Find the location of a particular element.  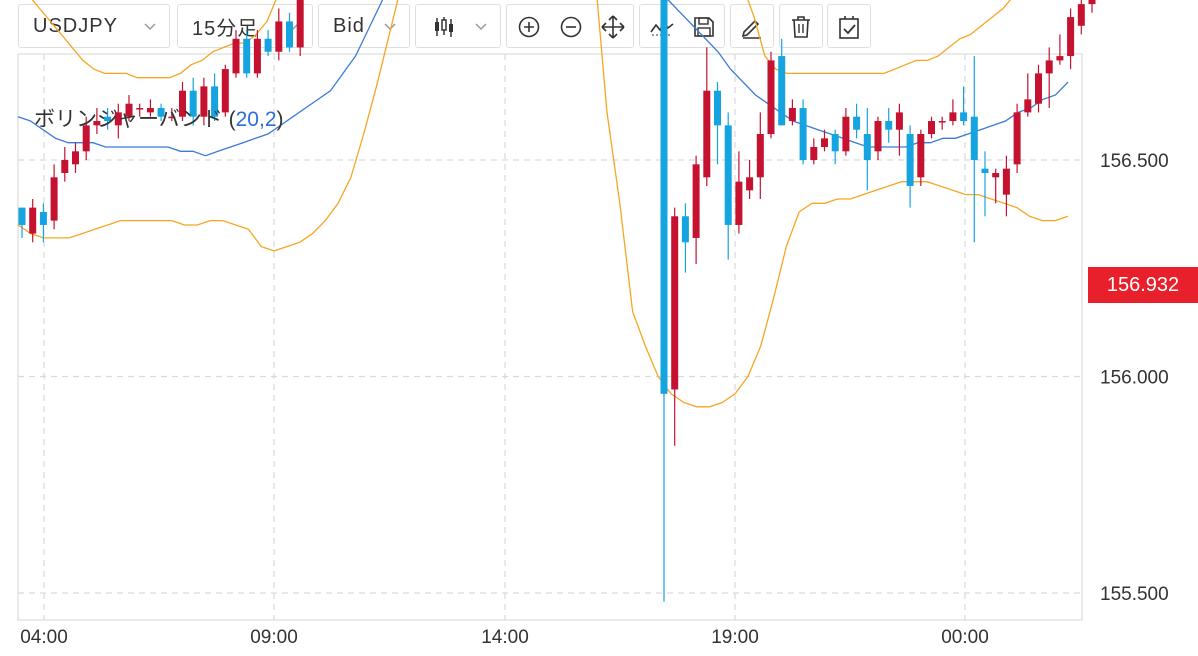

save-icon is located at coordinates (704, 27).